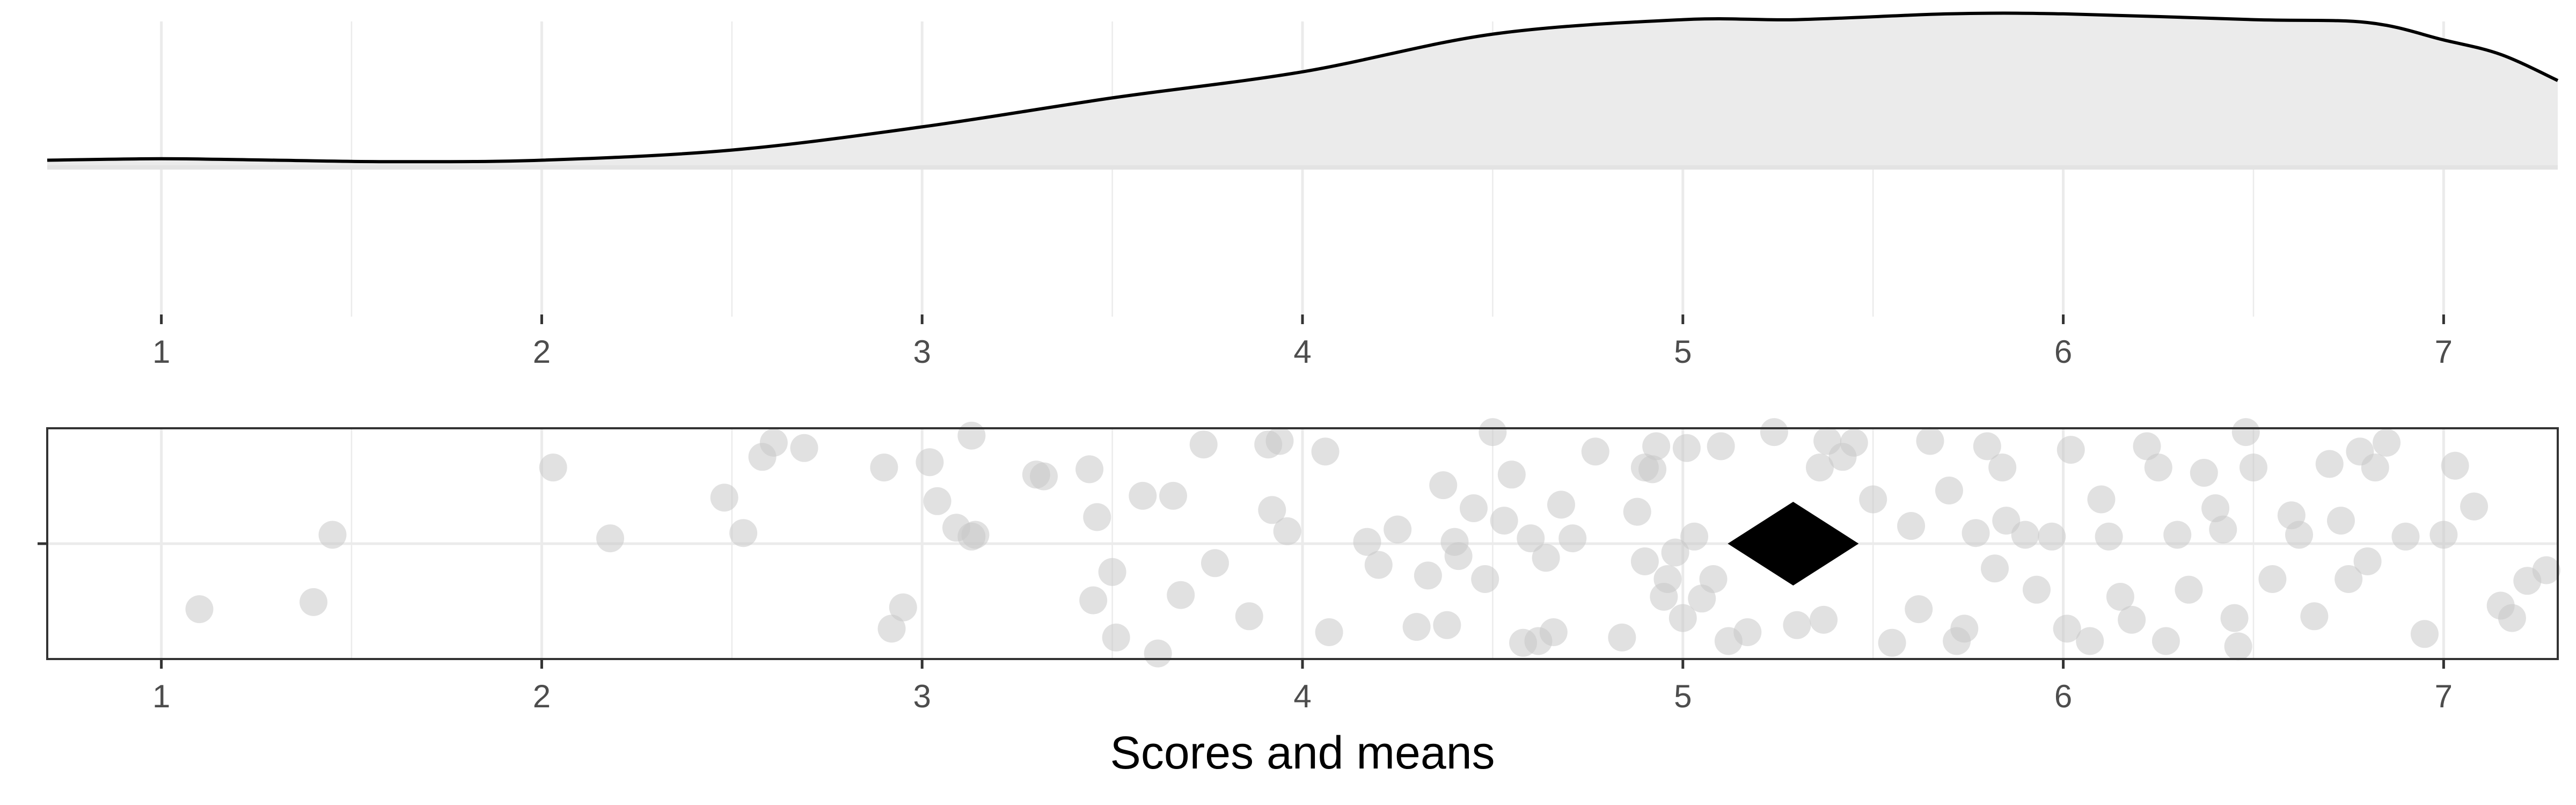 This screenshot has height=805, width=2576. What do you see at coordinates (1302, 352) in the screenshot?
I see `top-axis-tick-label: 4` at bounding box center [1302, 352].